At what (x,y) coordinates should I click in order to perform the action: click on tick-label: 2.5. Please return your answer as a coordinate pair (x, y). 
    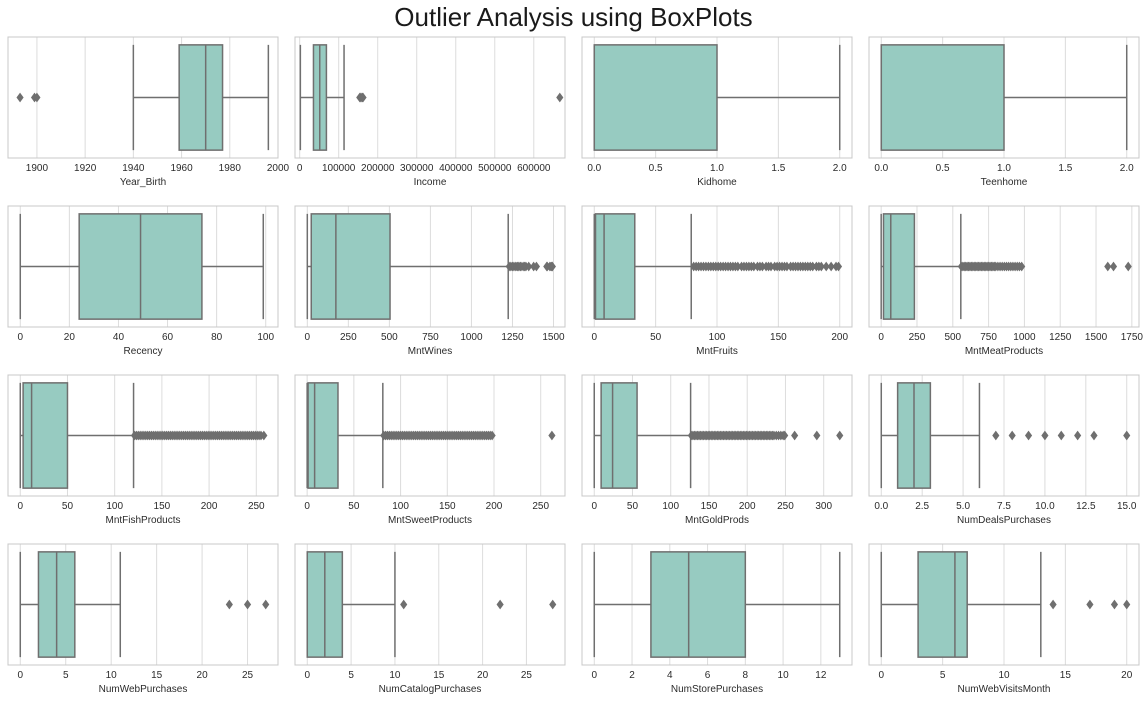
    Looking at the image, I should click on (922, 506).